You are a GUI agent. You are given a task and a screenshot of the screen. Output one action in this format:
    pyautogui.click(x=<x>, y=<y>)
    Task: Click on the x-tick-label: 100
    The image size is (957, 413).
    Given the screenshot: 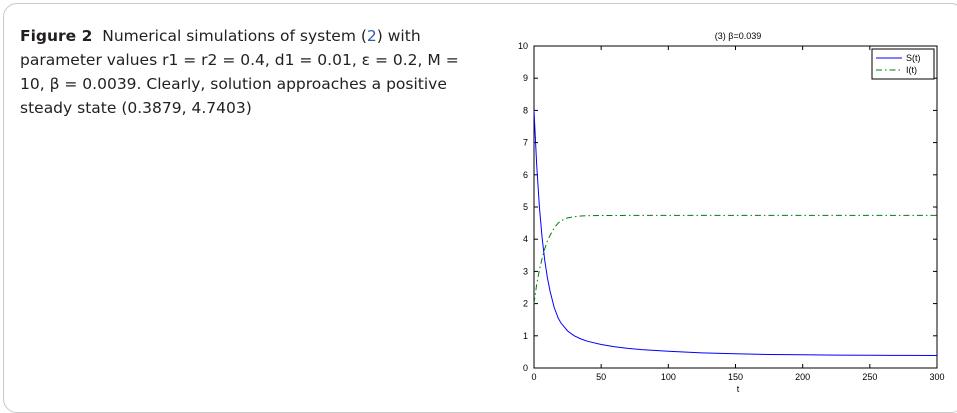 What is the action you would take?
    pyautogui.click(x=668, y=377)
    